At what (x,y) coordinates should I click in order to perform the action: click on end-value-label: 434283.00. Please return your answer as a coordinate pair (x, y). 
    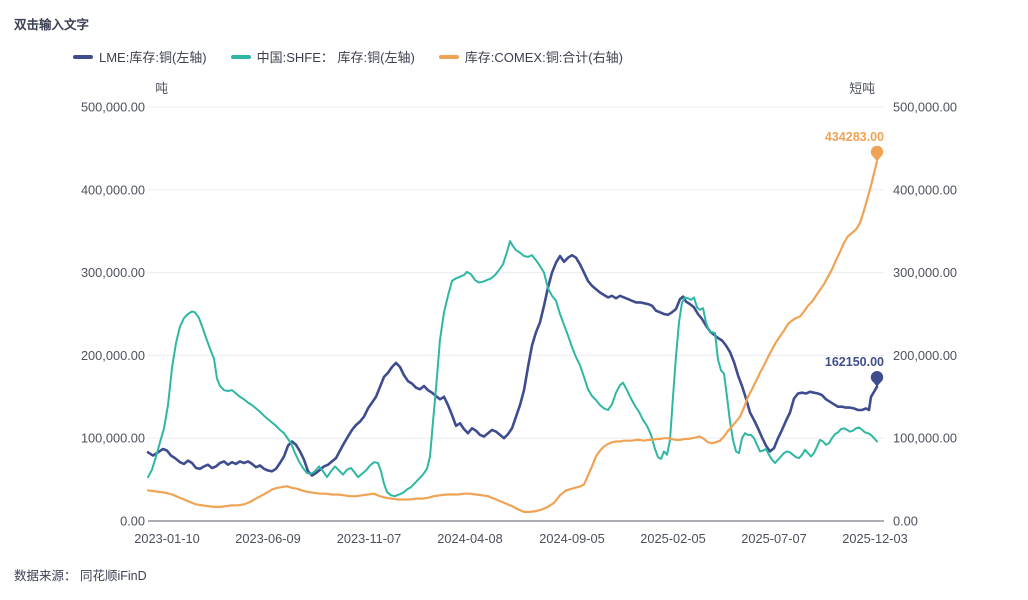
    Looking at the image, I should click on (854, 137).